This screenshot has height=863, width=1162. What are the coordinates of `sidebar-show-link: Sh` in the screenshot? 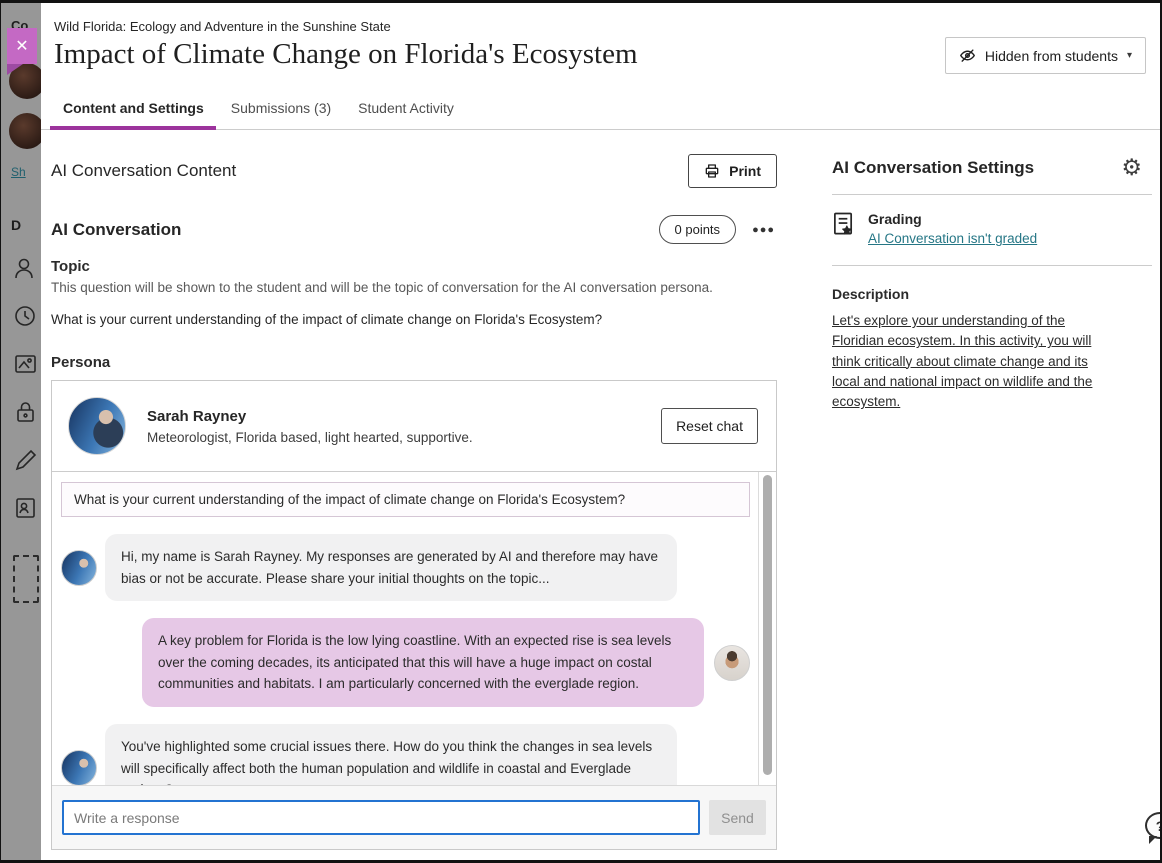 It's located at (18, 172).